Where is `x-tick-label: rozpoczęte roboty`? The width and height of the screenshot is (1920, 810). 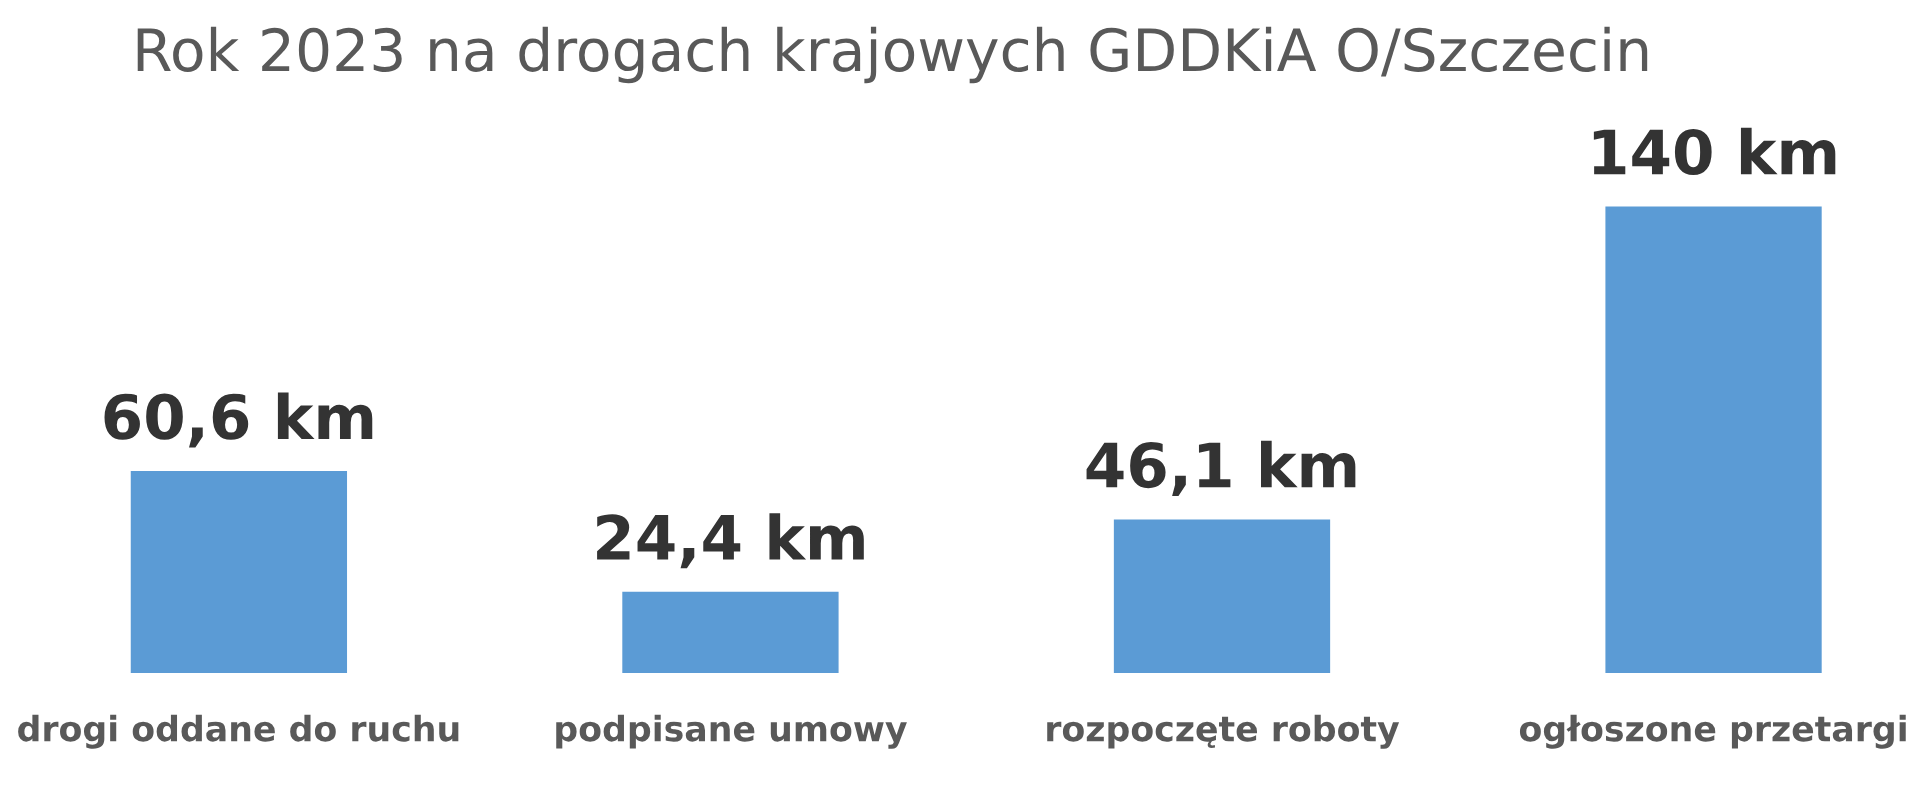
x-tick-label: rozpoczęte roboty is located at coordinates (1223, 731).